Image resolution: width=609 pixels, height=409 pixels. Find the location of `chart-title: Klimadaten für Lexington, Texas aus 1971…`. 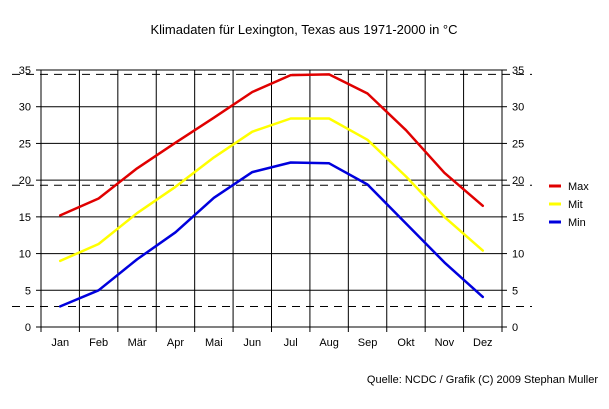

chart-title: Klimadaten für Lexington, Texas aus 1971… is located at coordinates (303, 29).